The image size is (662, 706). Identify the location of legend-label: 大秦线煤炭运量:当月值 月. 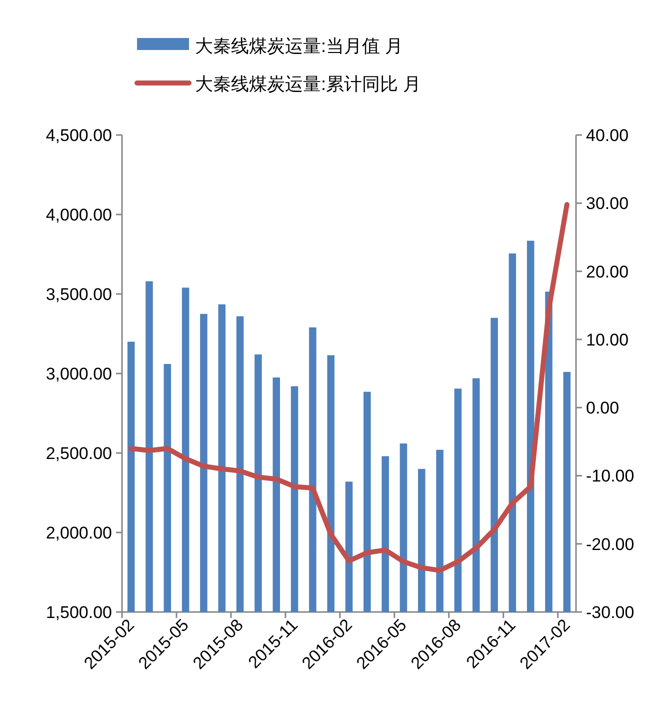
(299, 46).